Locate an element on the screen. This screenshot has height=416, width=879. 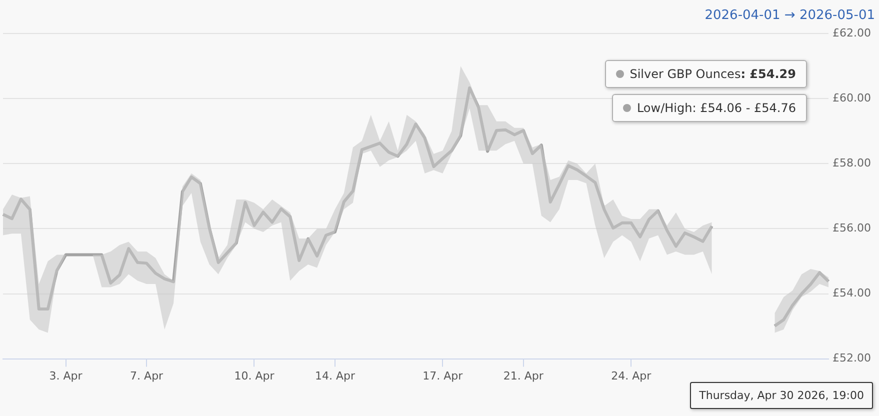
x-tick-label: 3. Apr is located at coordinates (66, 375).